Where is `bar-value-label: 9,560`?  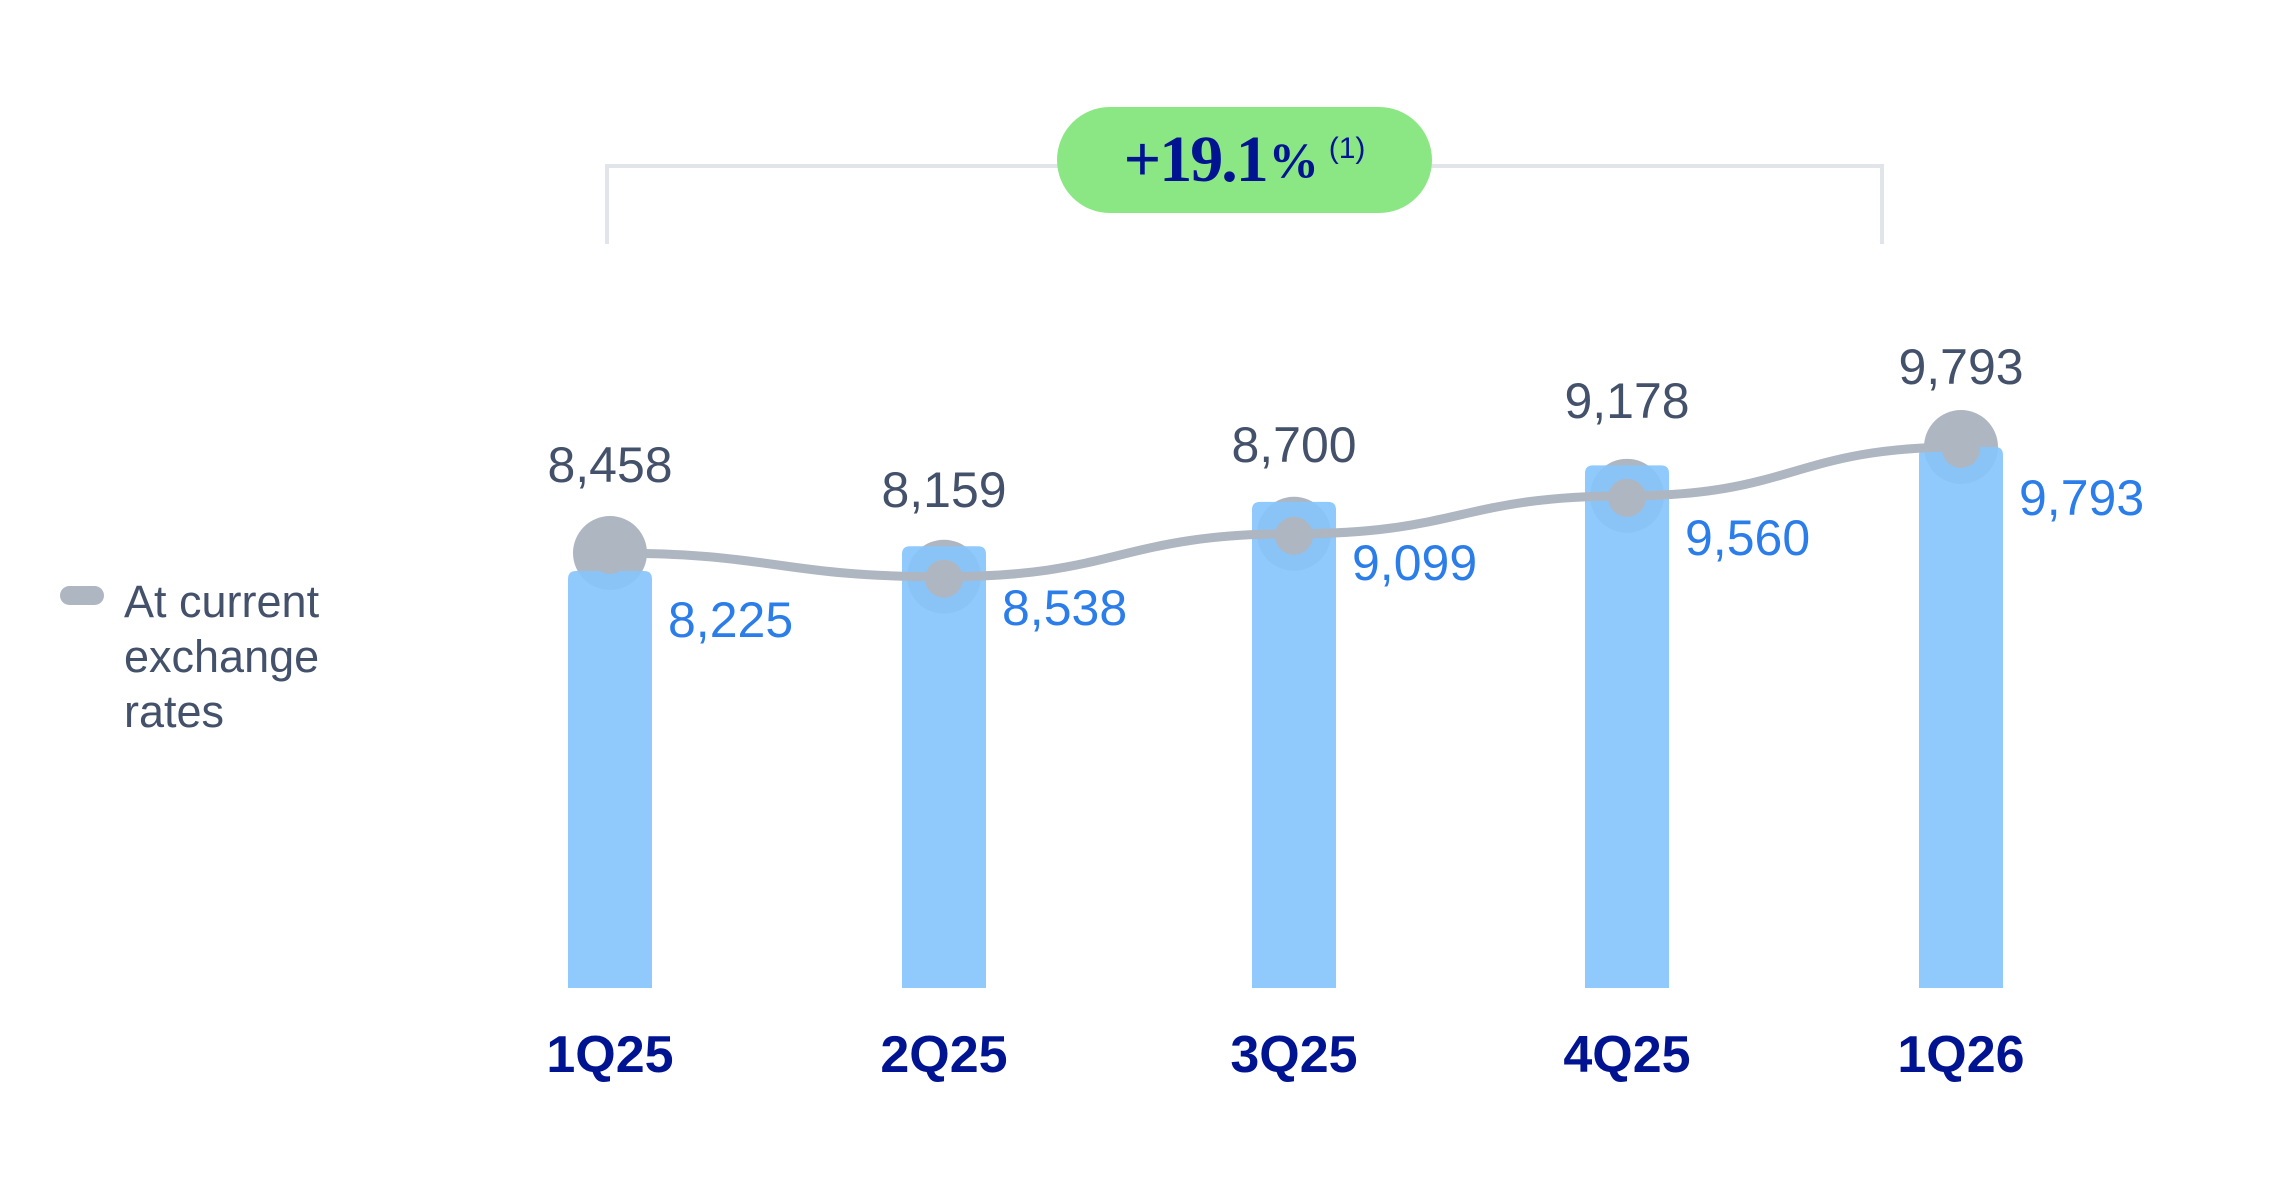 bar-value-label: 9,560 is located at coordinates (1747, 538).